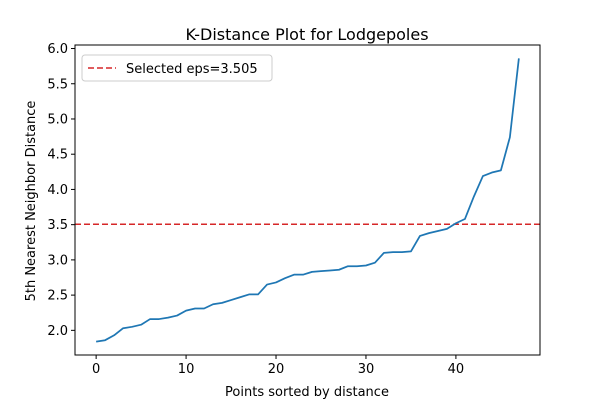 This screenshot has height=400, width=600. I want to click on x-axis-label: Points sorted by distance, so click(307, 392).